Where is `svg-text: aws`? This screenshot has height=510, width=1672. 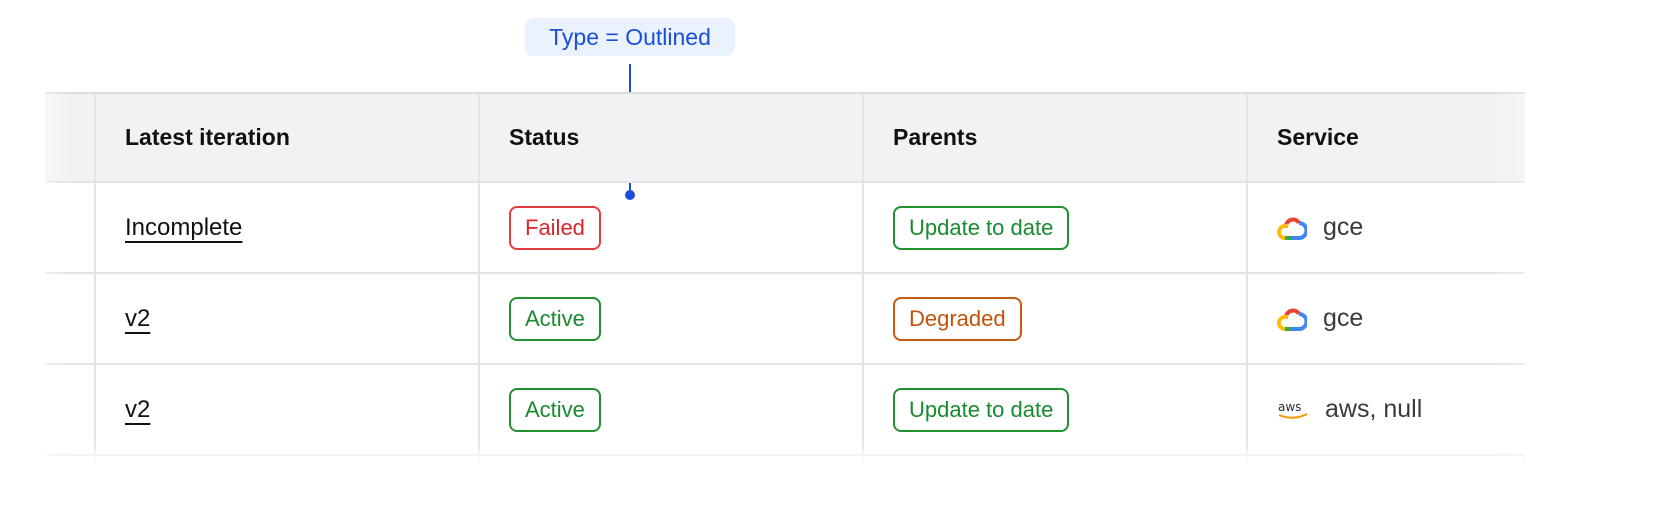 svg-text: aws is located at coordinates (1289, 407).